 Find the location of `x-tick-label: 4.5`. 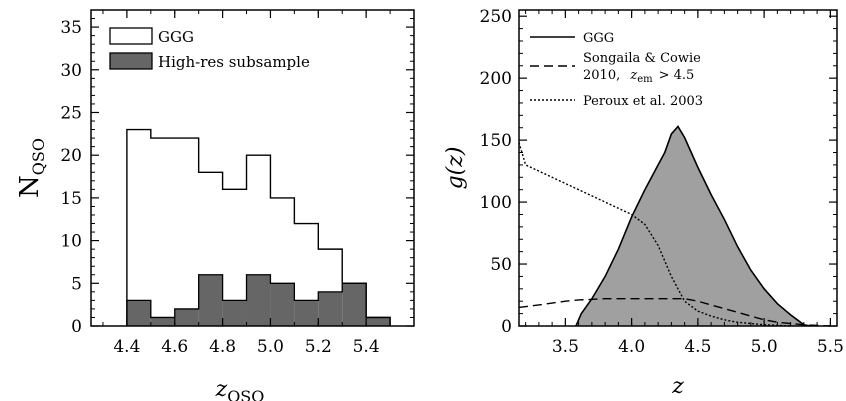

x-tick-label: 4.5 is located at coordinates (697, 347).